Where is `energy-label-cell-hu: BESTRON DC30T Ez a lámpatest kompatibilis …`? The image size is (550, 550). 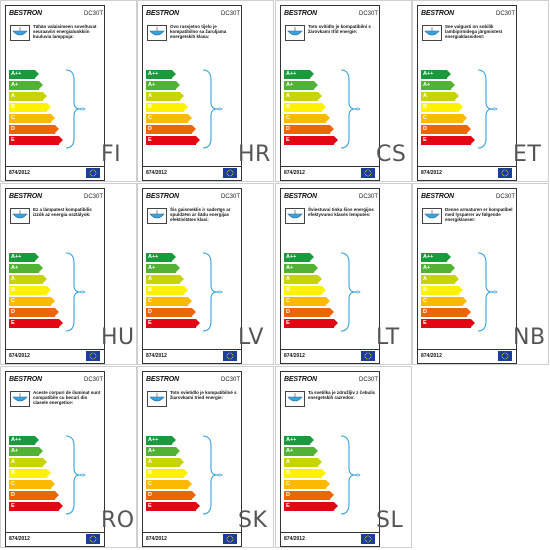 energy-label-cell-hu: BESTRON DC30T Ez a lámpatest kompatibilis … is located at coordinates (68, 274).